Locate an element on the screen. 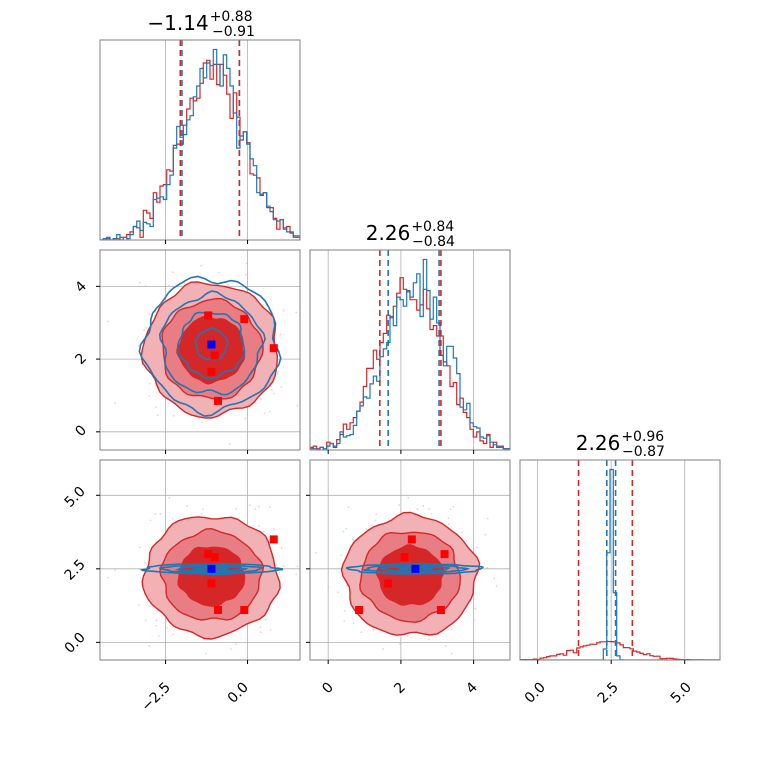 The height and width of the screenshot is (760, 760). title-p2: 2.26+0.96 is located at coordinates (620, 442).